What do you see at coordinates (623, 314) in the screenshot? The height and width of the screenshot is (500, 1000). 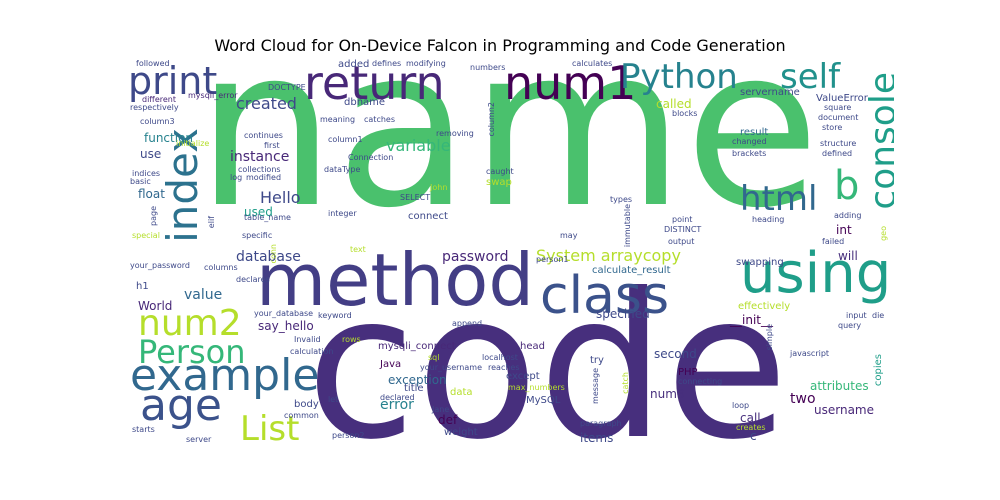 I see `word-specified: specified` at bounding box center [623, 314].